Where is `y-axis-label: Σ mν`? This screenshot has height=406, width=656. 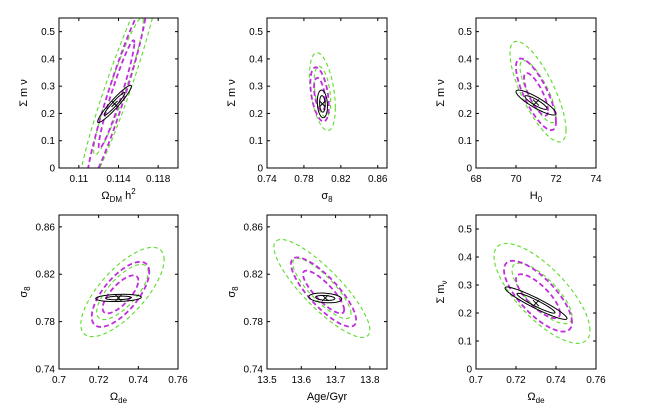 y-axis-label: Σ mν is located at coordinates (442, 291).